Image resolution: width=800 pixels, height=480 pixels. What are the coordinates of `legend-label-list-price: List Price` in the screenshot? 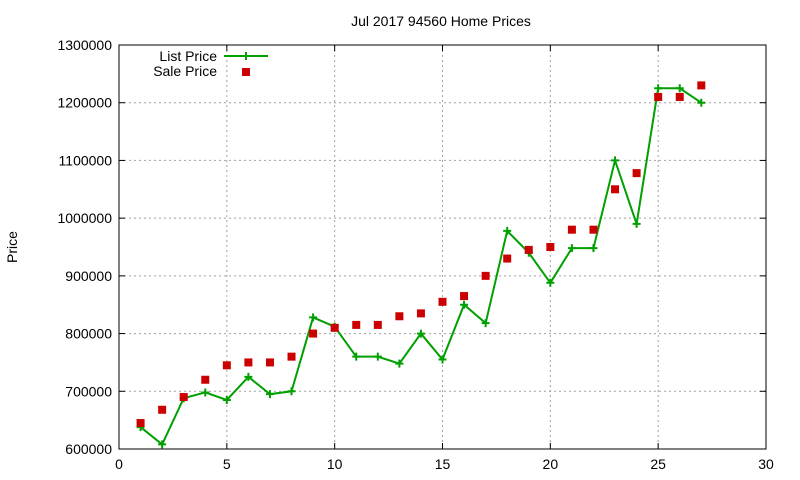 It's located at (188, 56).